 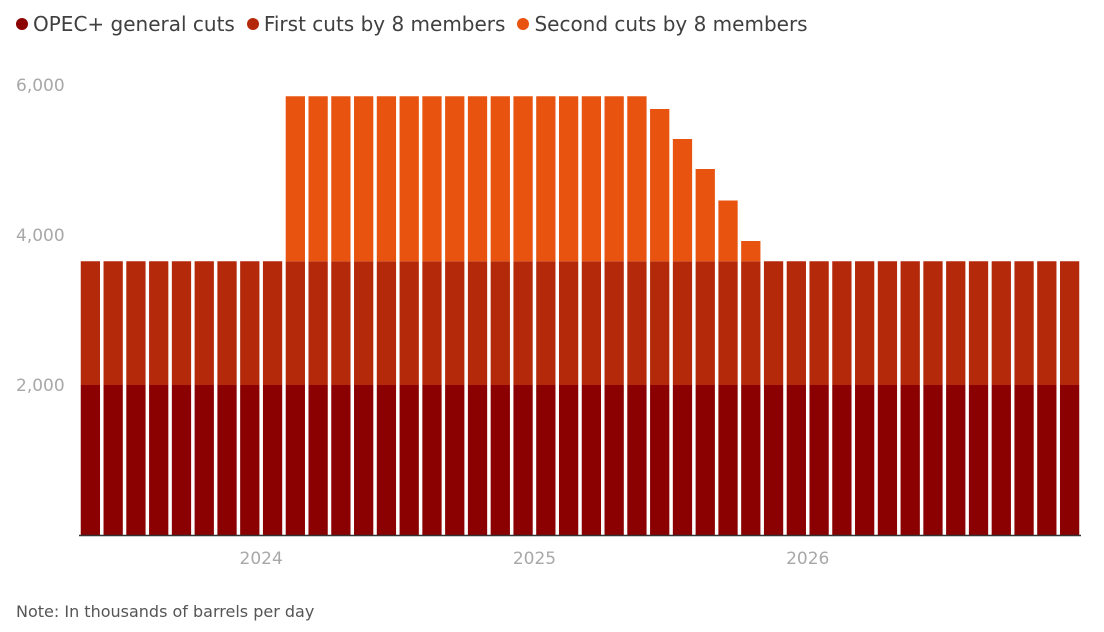 I want to click on legend-item-first-cuts: First cuts by 8 members, so click(x=375, y=24).